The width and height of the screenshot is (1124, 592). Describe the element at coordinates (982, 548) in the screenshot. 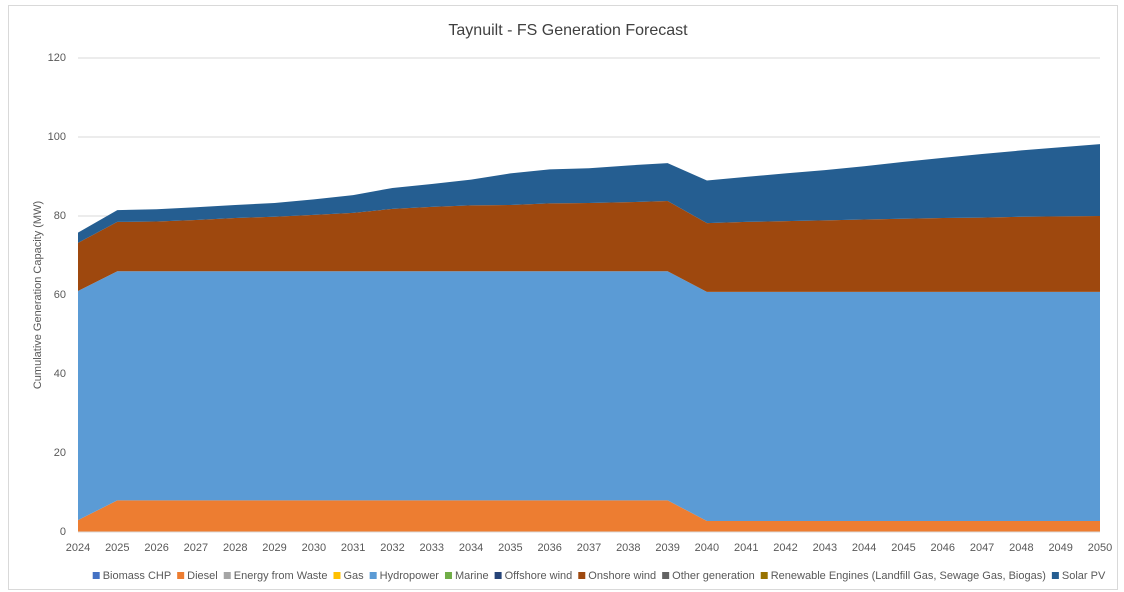

I see `x-tick-label: 2047` at that location.